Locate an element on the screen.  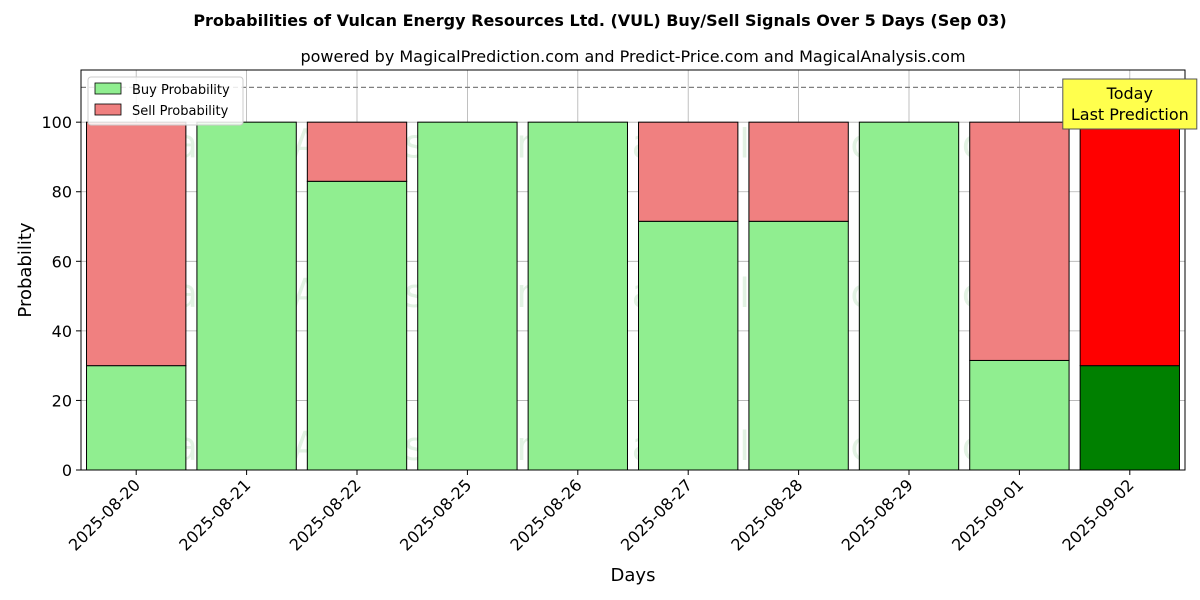
x-tick-label: 2025-08-21 is located at coordinates (214, 514).